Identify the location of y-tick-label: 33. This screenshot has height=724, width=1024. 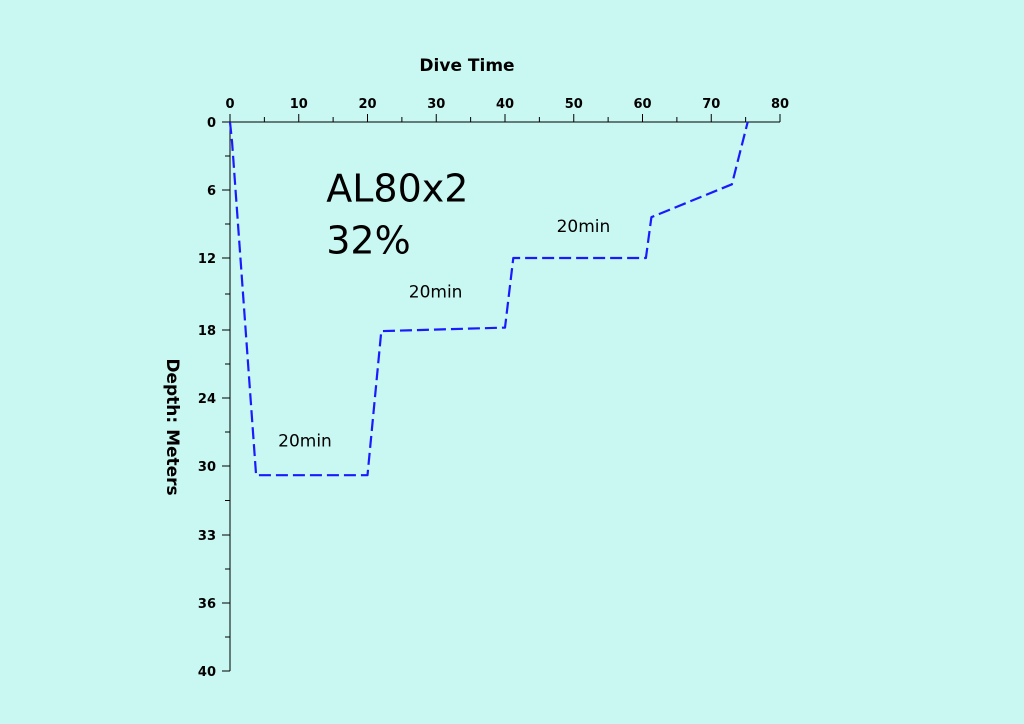
(207, 536).